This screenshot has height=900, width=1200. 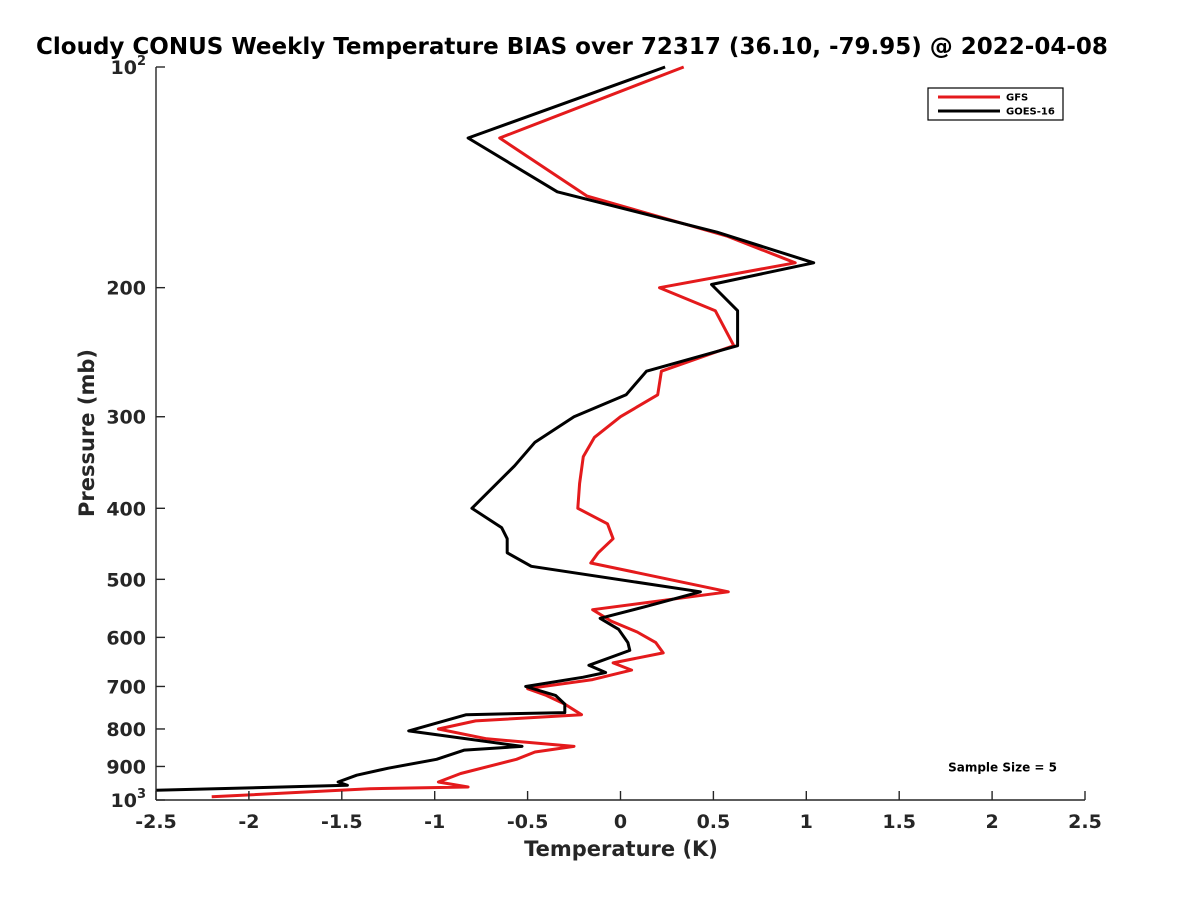 What do you see at coordinates (129, 66) in the screenshot?
I see `y-tick-label: 10²` at bounding box center [129, 66].